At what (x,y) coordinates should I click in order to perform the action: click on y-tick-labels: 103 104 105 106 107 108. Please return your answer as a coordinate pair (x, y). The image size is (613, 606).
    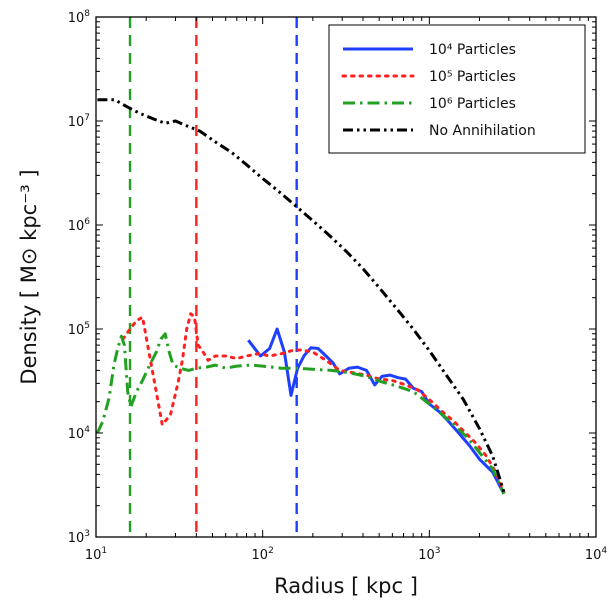
    Looking at the image, I should click on (79, 277).